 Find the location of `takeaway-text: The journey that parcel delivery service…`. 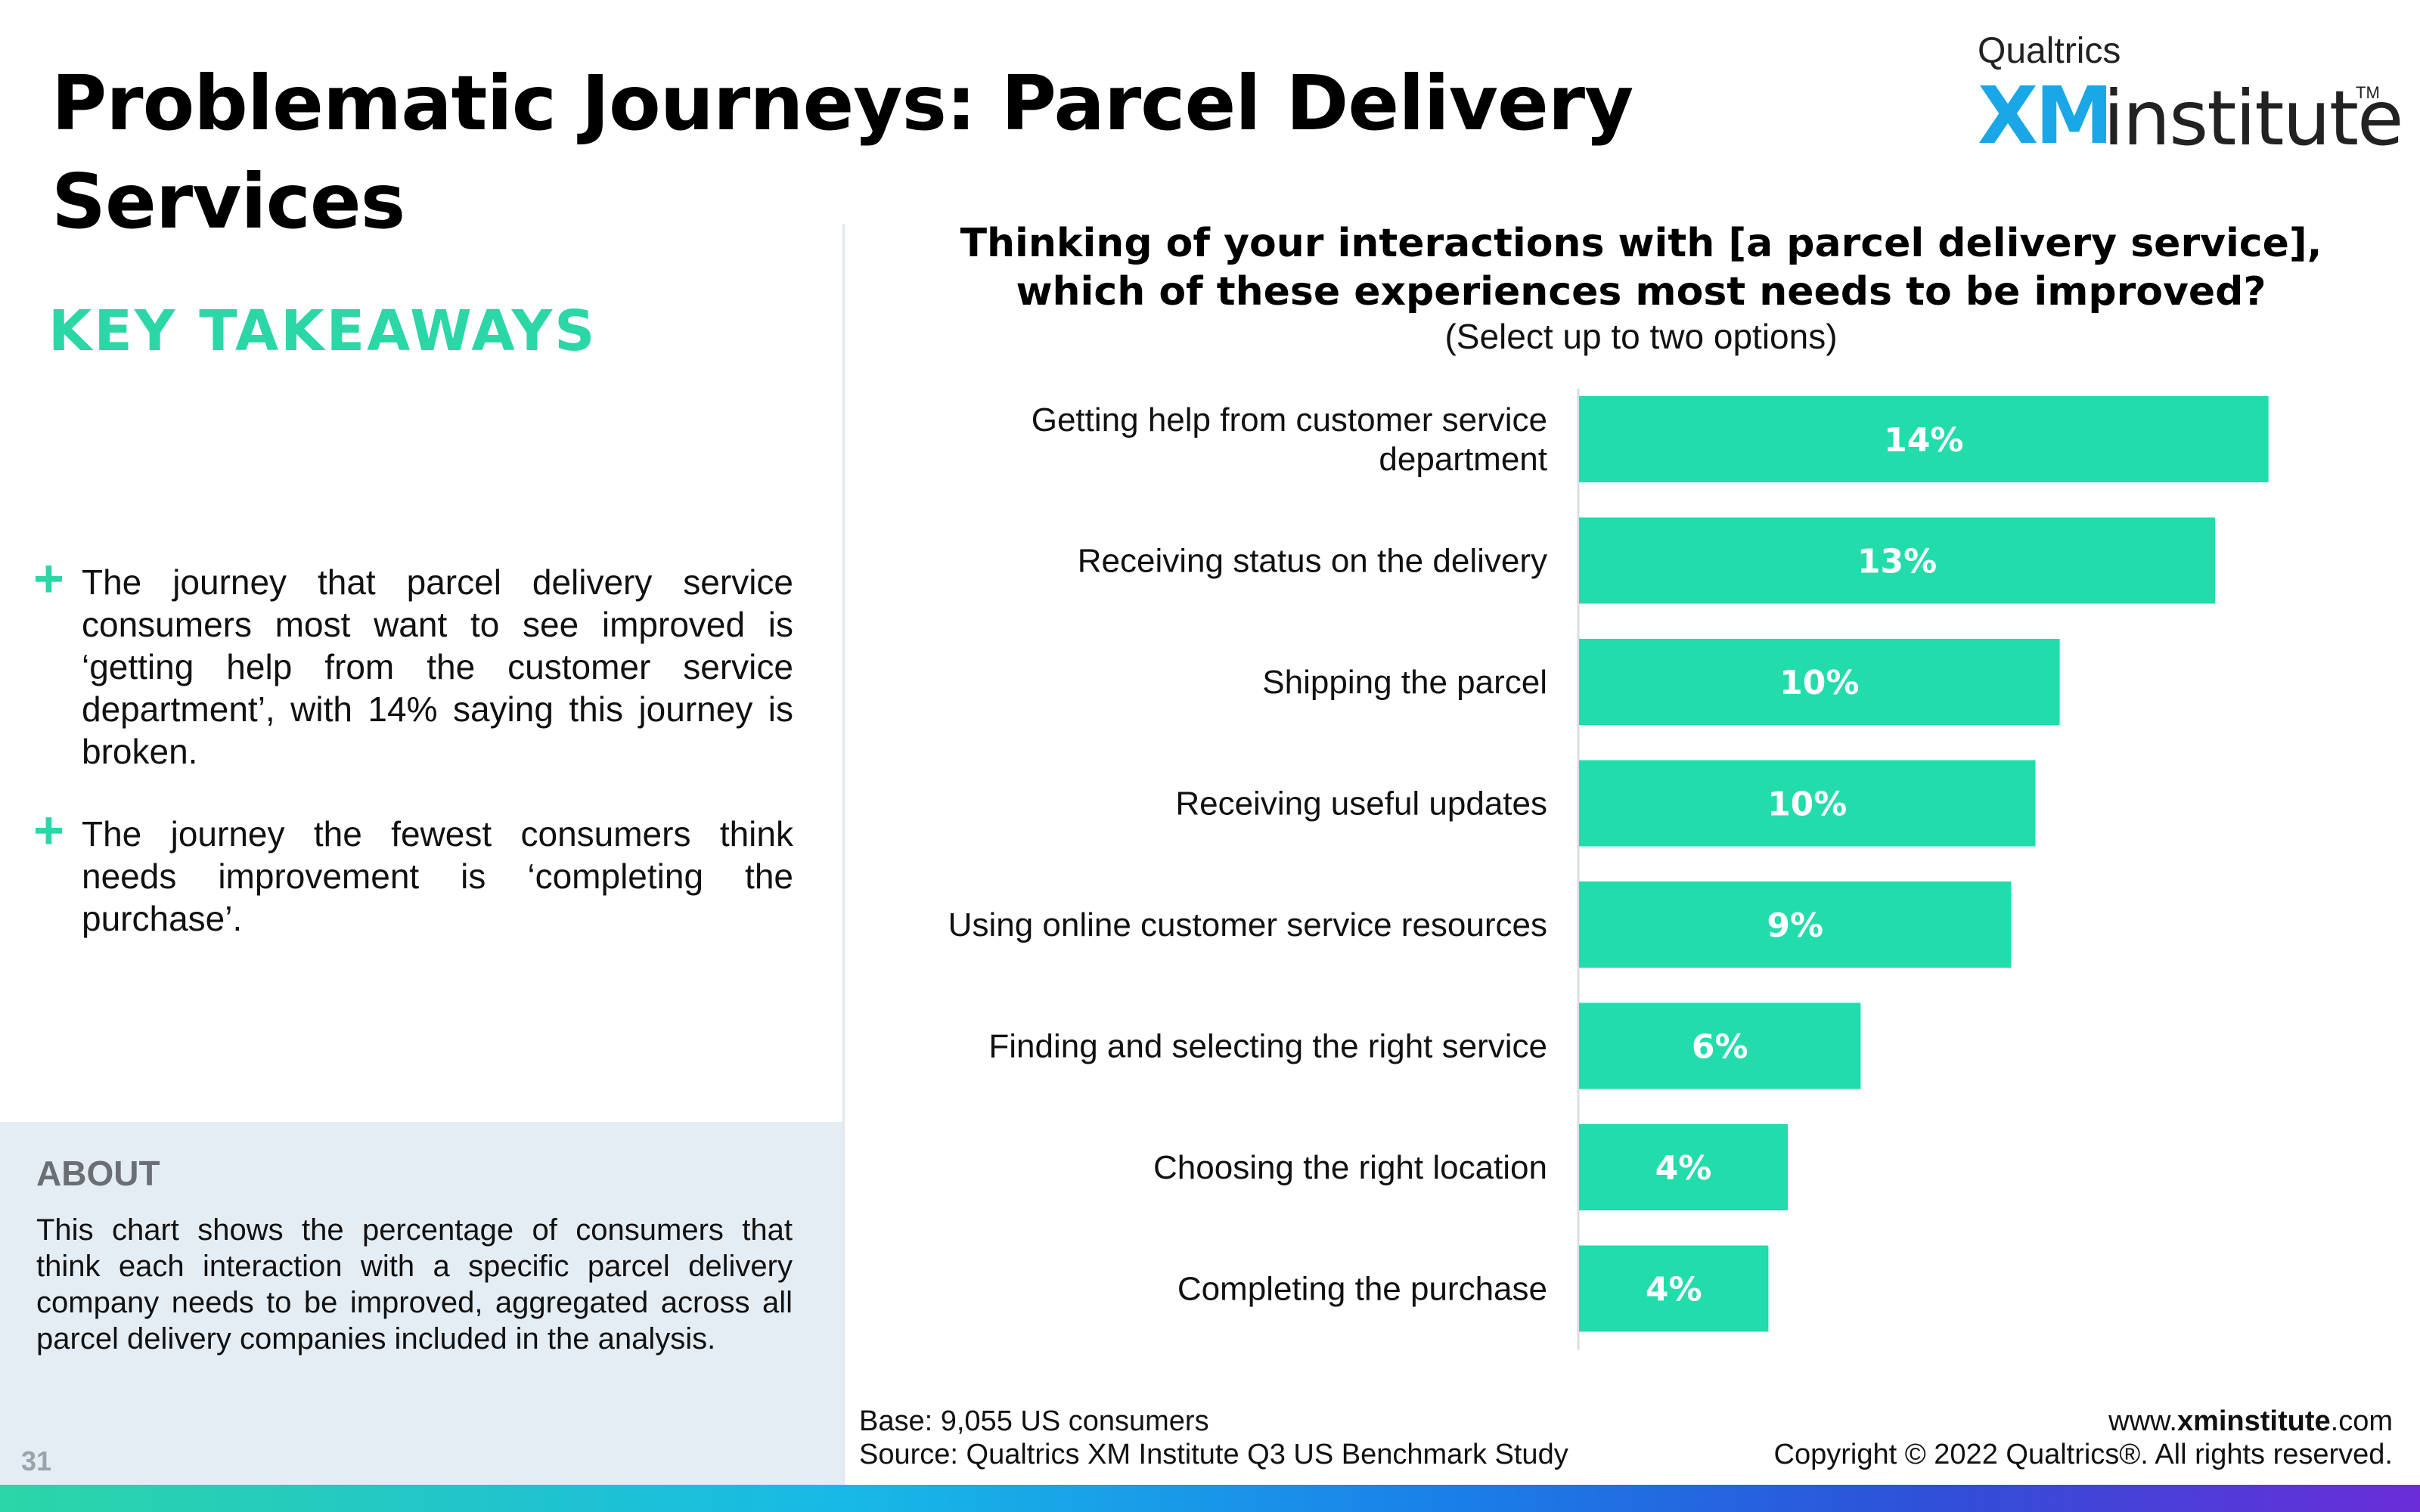

takeaway-text: The journey that parcel delivery service… is located at coordinates (437, 666).